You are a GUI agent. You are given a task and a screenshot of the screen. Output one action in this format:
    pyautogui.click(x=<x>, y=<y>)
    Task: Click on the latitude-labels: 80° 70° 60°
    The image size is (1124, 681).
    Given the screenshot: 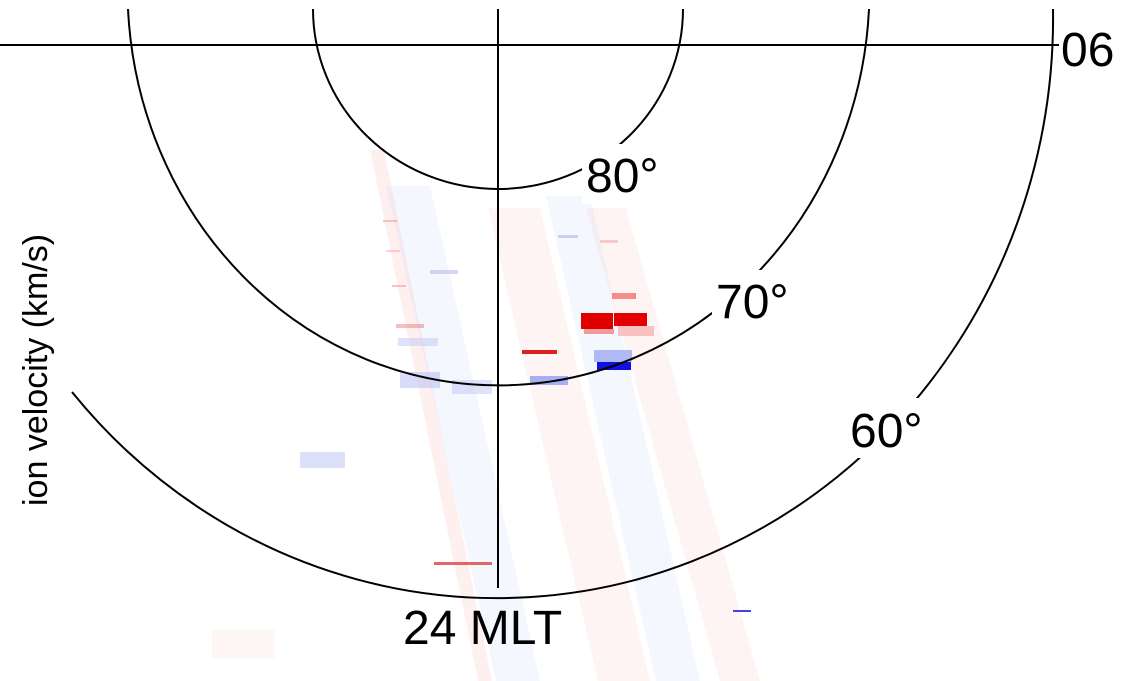 What is the action you would take?
    pyautogui.click(x=760, y=301)
    